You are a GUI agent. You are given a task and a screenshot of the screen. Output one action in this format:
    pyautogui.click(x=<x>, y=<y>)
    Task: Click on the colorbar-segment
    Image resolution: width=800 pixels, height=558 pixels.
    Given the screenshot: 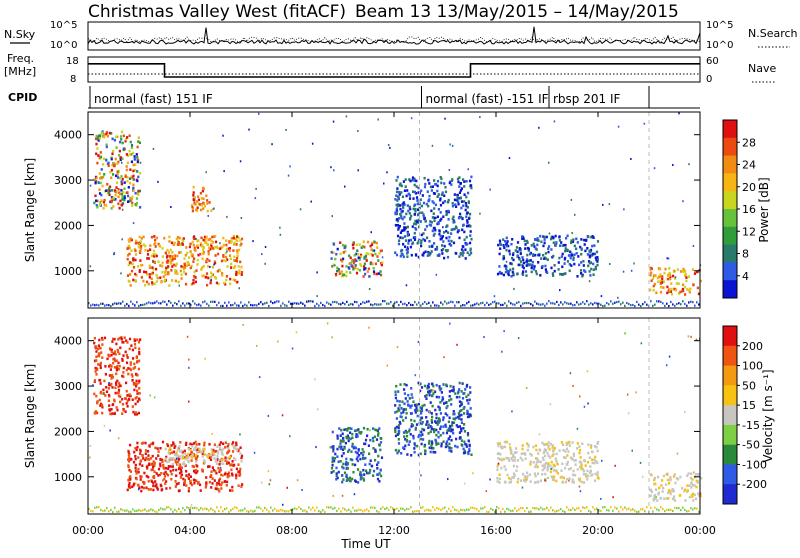 What is the action you would take?
    pyautogui.click(x=730, y=147)
    